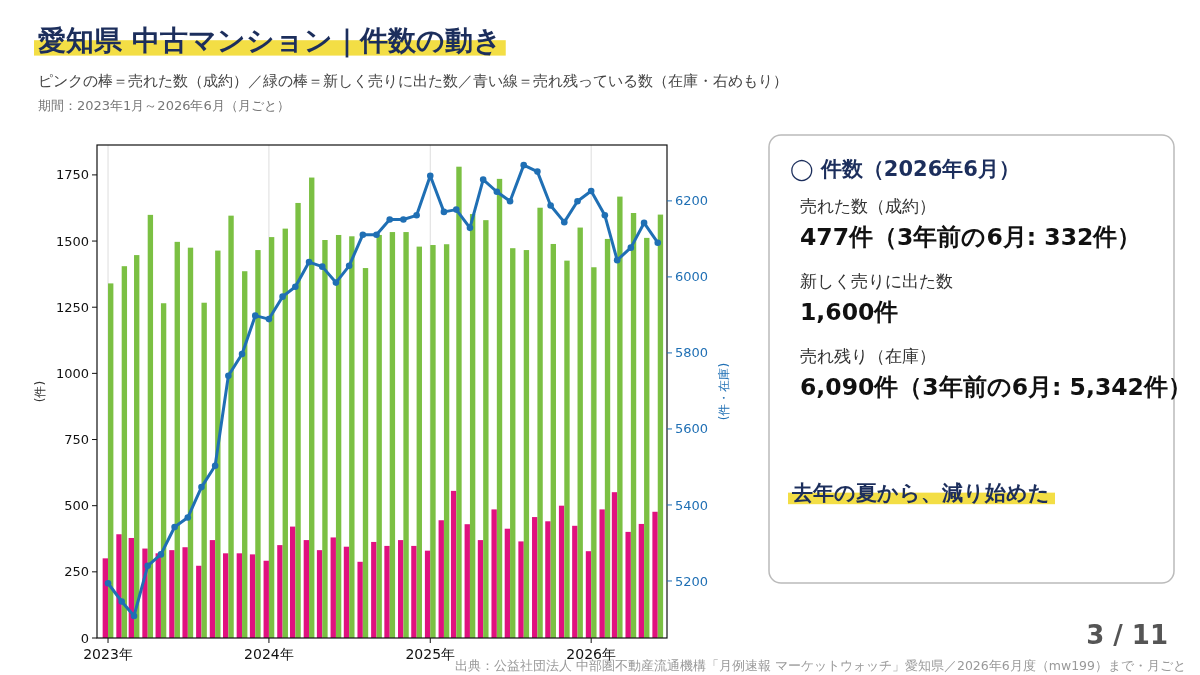 The width and height of the screenshot is (1200, 675). I want to click on text: 期間：2023年1月～2026年6月（月ごと）, so click(164, 105).